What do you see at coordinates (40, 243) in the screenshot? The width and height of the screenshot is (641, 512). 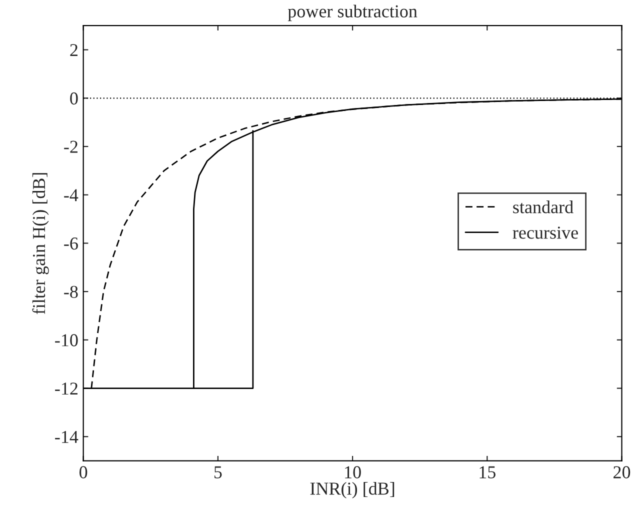 I see `y-axis-title: filter gain H(i) [dB]` at bounding box center [40, 243].